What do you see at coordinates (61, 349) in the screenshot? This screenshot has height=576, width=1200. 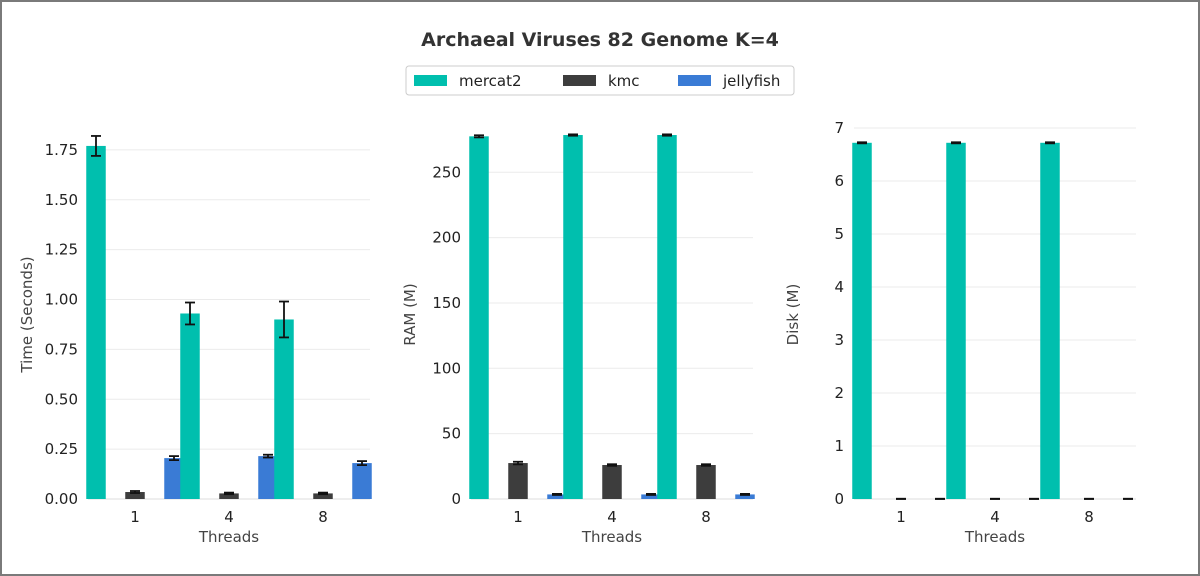 I see `y-tick-label: 0.75` at bounding box center [61, 349].